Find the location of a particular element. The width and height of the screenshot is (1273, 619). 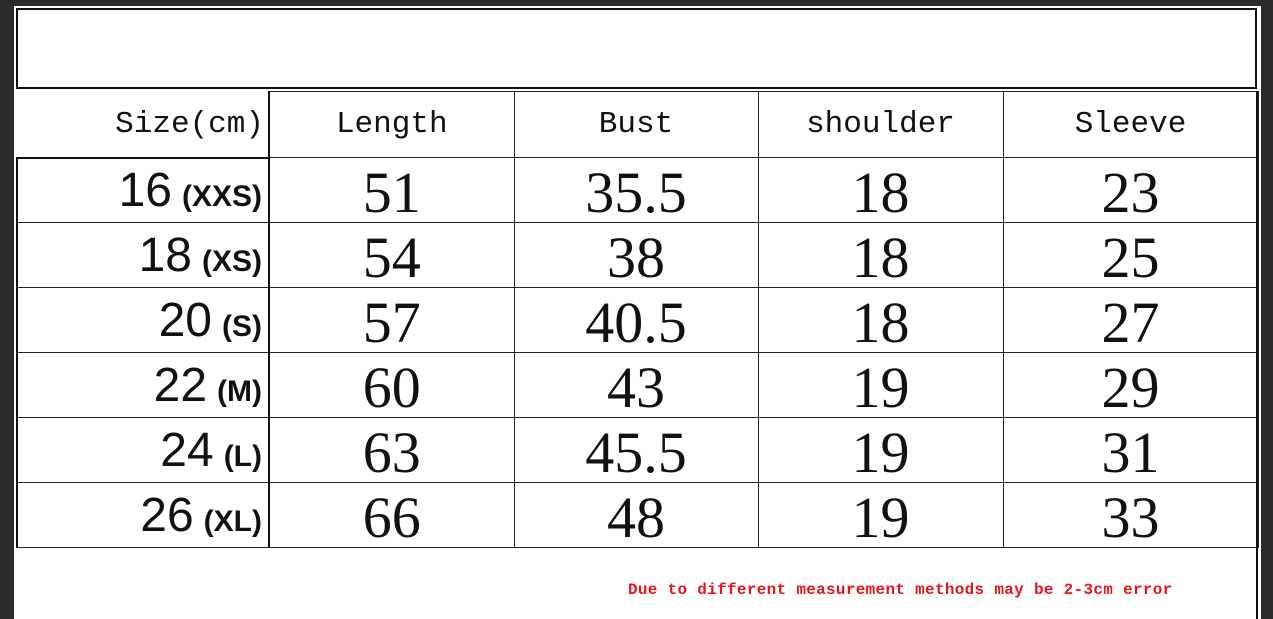

size-number: 20 is located at coordinates (185, 320).